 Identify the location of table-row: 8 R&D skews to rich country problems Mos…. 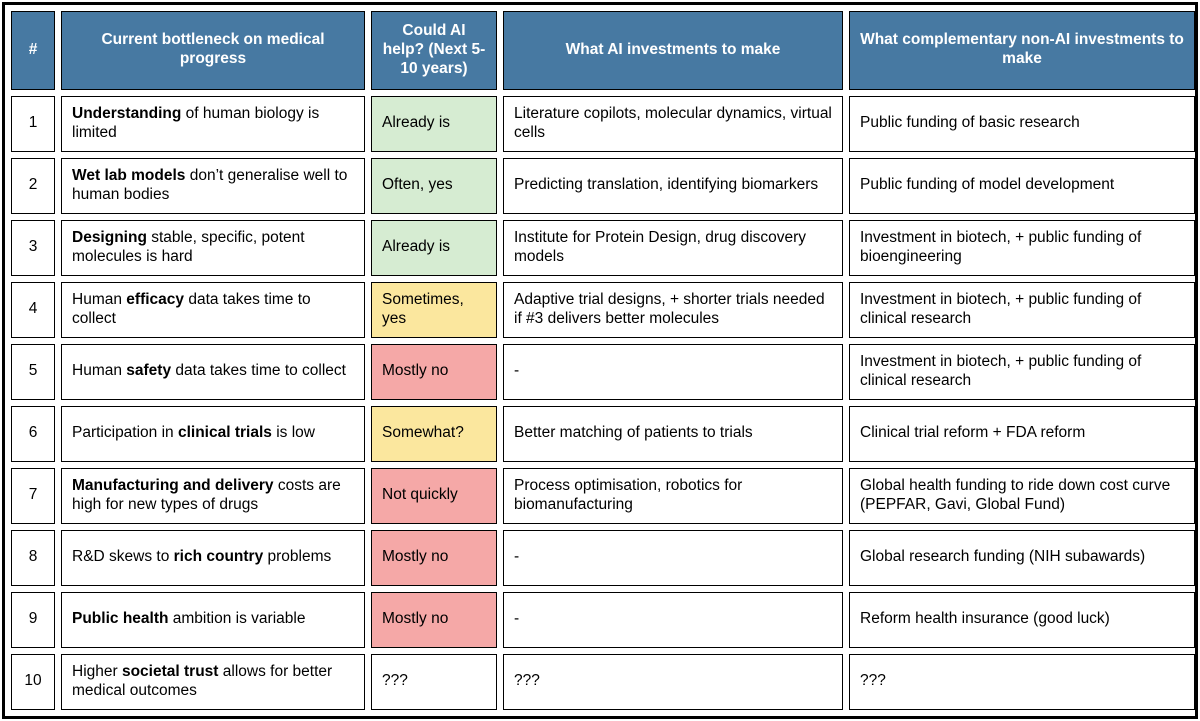
(603, 557).